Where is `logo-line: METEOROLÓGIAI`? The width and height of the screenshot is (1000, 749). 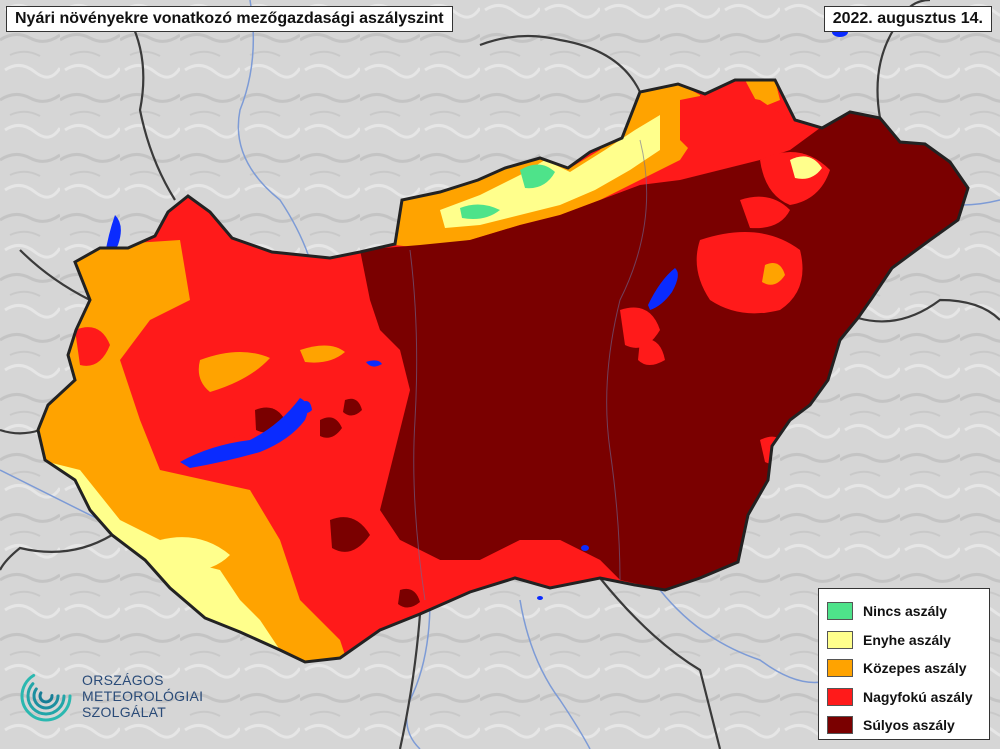
logo-line: METEOROLÓGIAI is located at coordinates (143, 696).